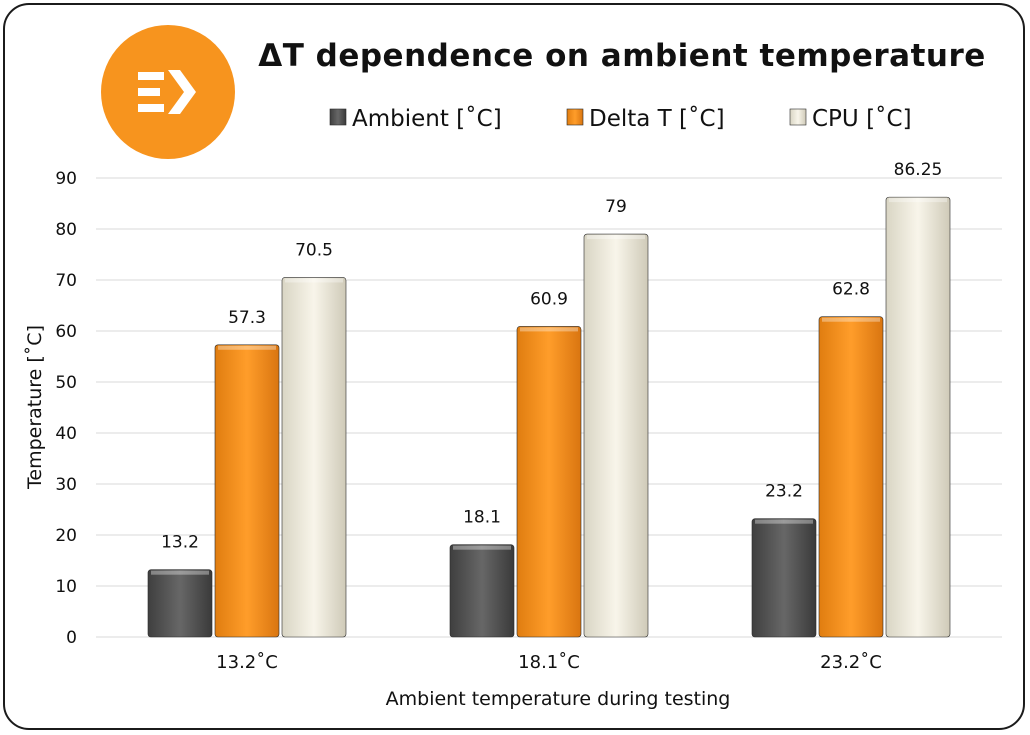 The image size is (1030, 735). Describe the element at coordinates (616, 207) in the screenshot. I see `data-label: 79` at that location.